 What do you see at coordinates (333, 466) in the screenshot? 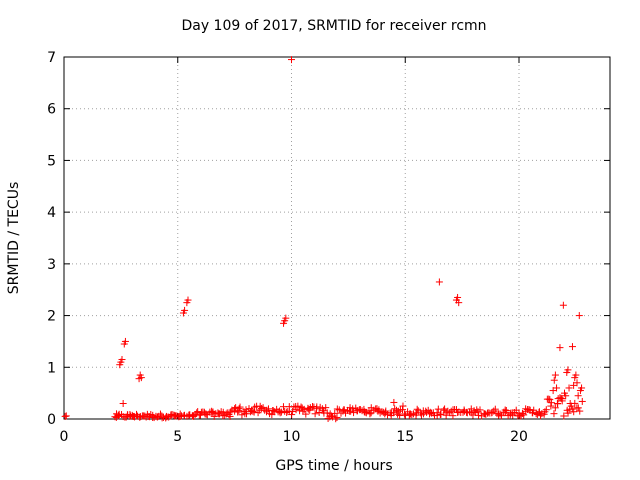
I see `x-axis-label: GPS time / hours` at bounding box center [333, 466].